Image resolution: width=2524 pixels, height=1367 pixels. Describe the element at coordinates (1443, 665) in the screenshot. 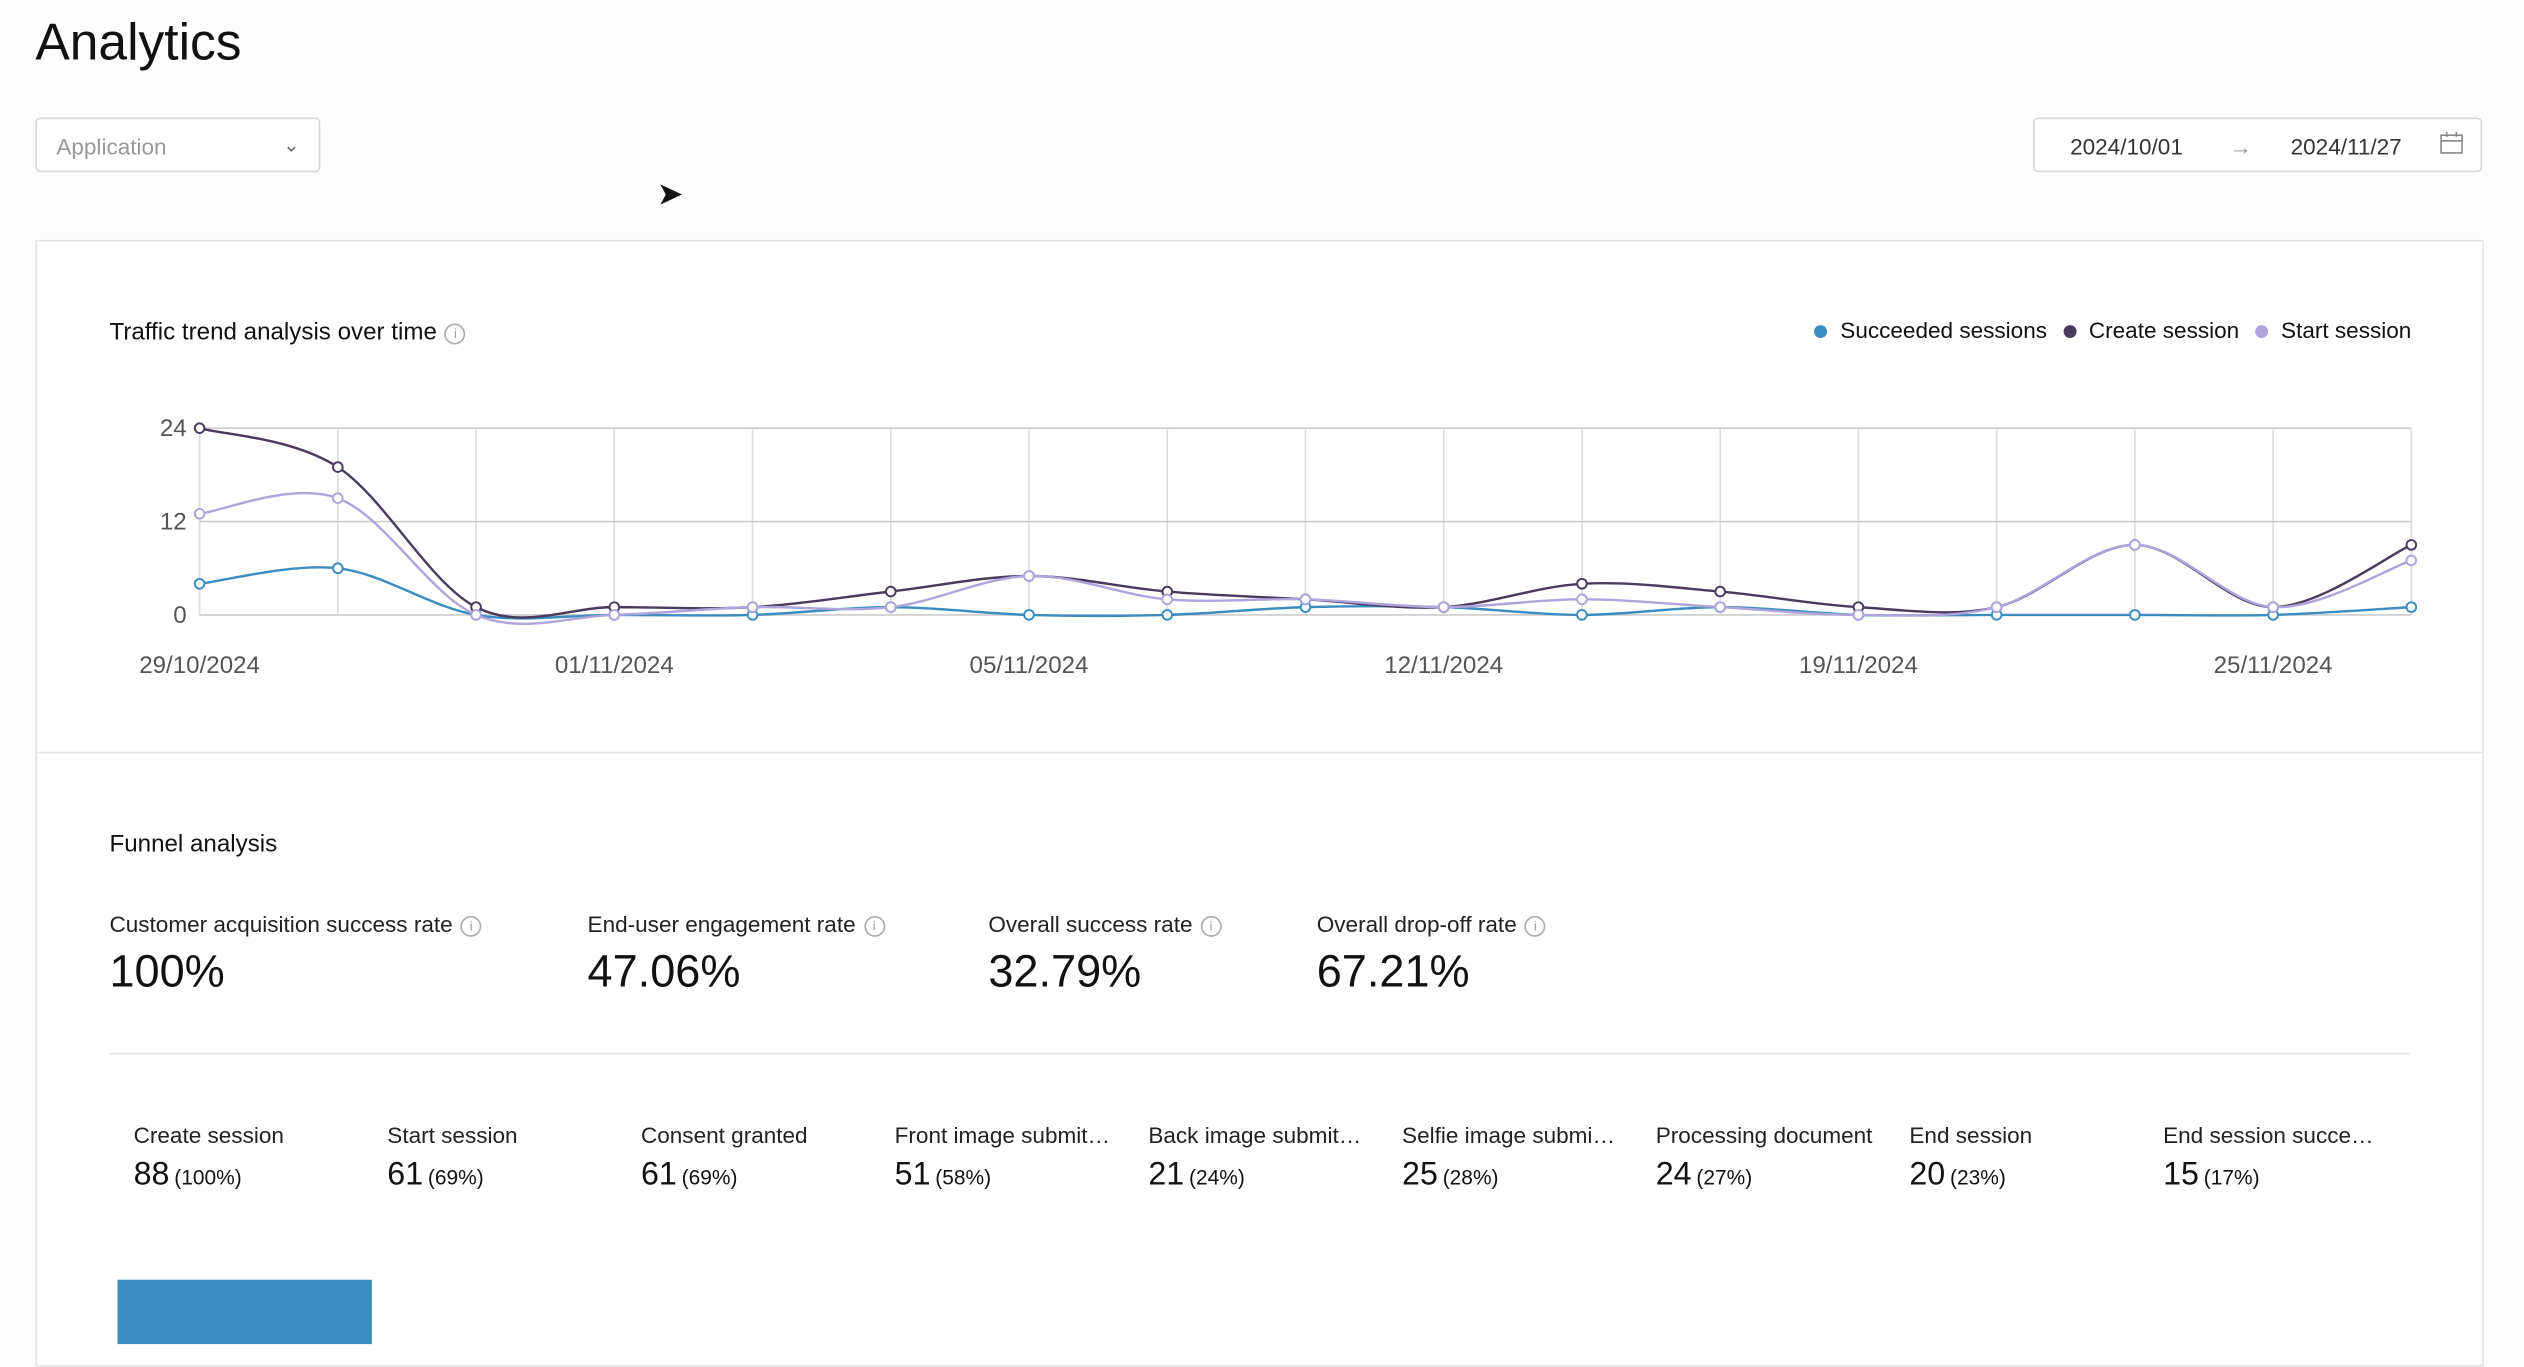

I see `x-tick-label: 12/11/2024` at that location.